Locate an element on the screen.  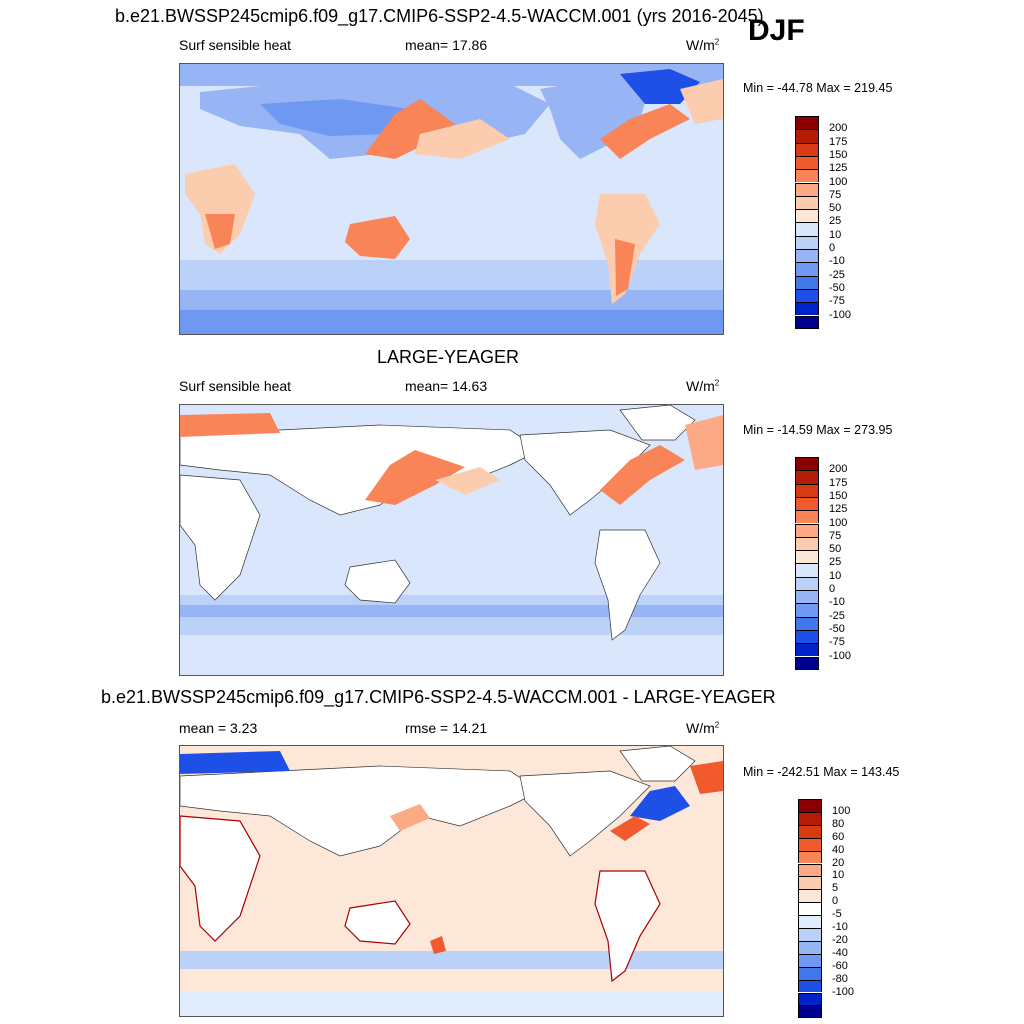
antarctica-region is located at coordinates (451, 322).